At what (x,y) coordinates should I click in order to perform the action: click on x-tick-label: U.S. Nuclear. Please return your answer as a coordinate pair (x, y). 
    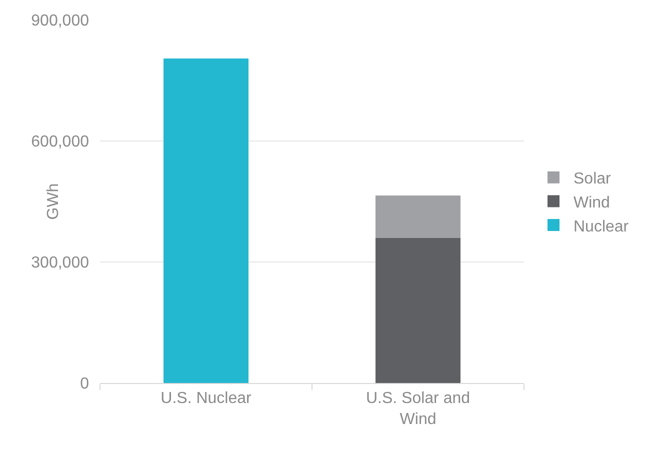
    Looking at the image, I should click on (206, 399).